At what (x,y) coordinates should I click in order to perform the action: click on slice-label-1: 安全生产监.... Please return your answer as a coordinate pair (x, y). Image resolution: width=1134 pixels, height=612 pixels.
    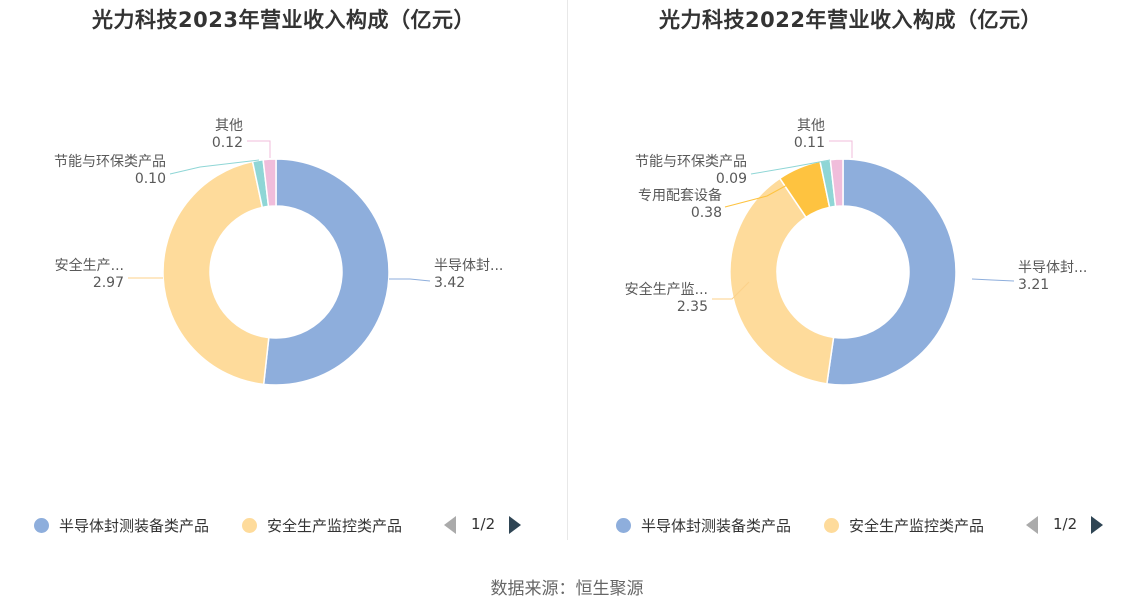
    Looking at the image, I should click on (666, 289).